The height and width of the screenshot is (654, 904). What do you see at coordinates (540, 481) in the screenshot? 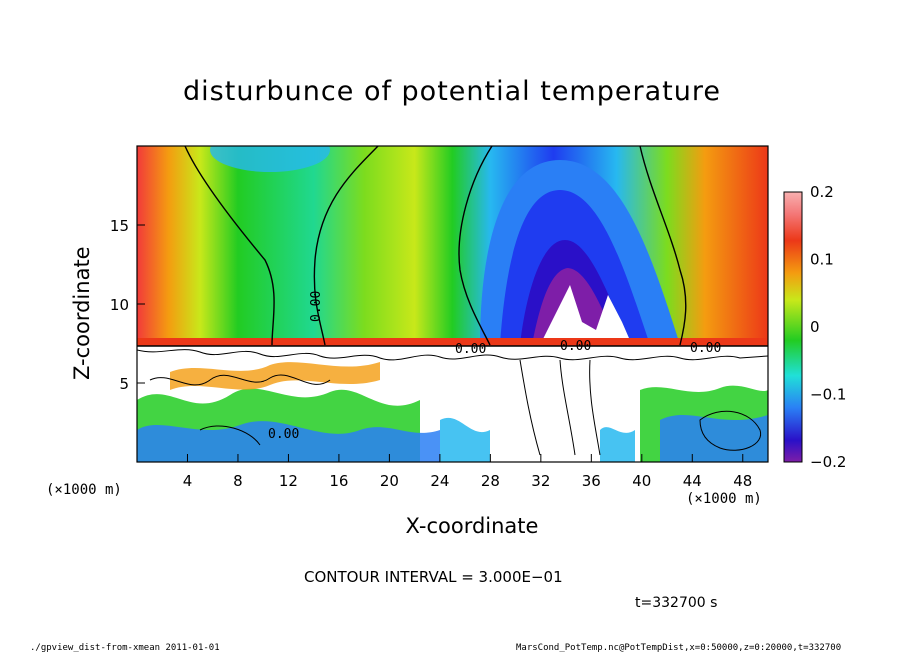
I see `x-tick-label: 32` at bounding box center [540, 481].